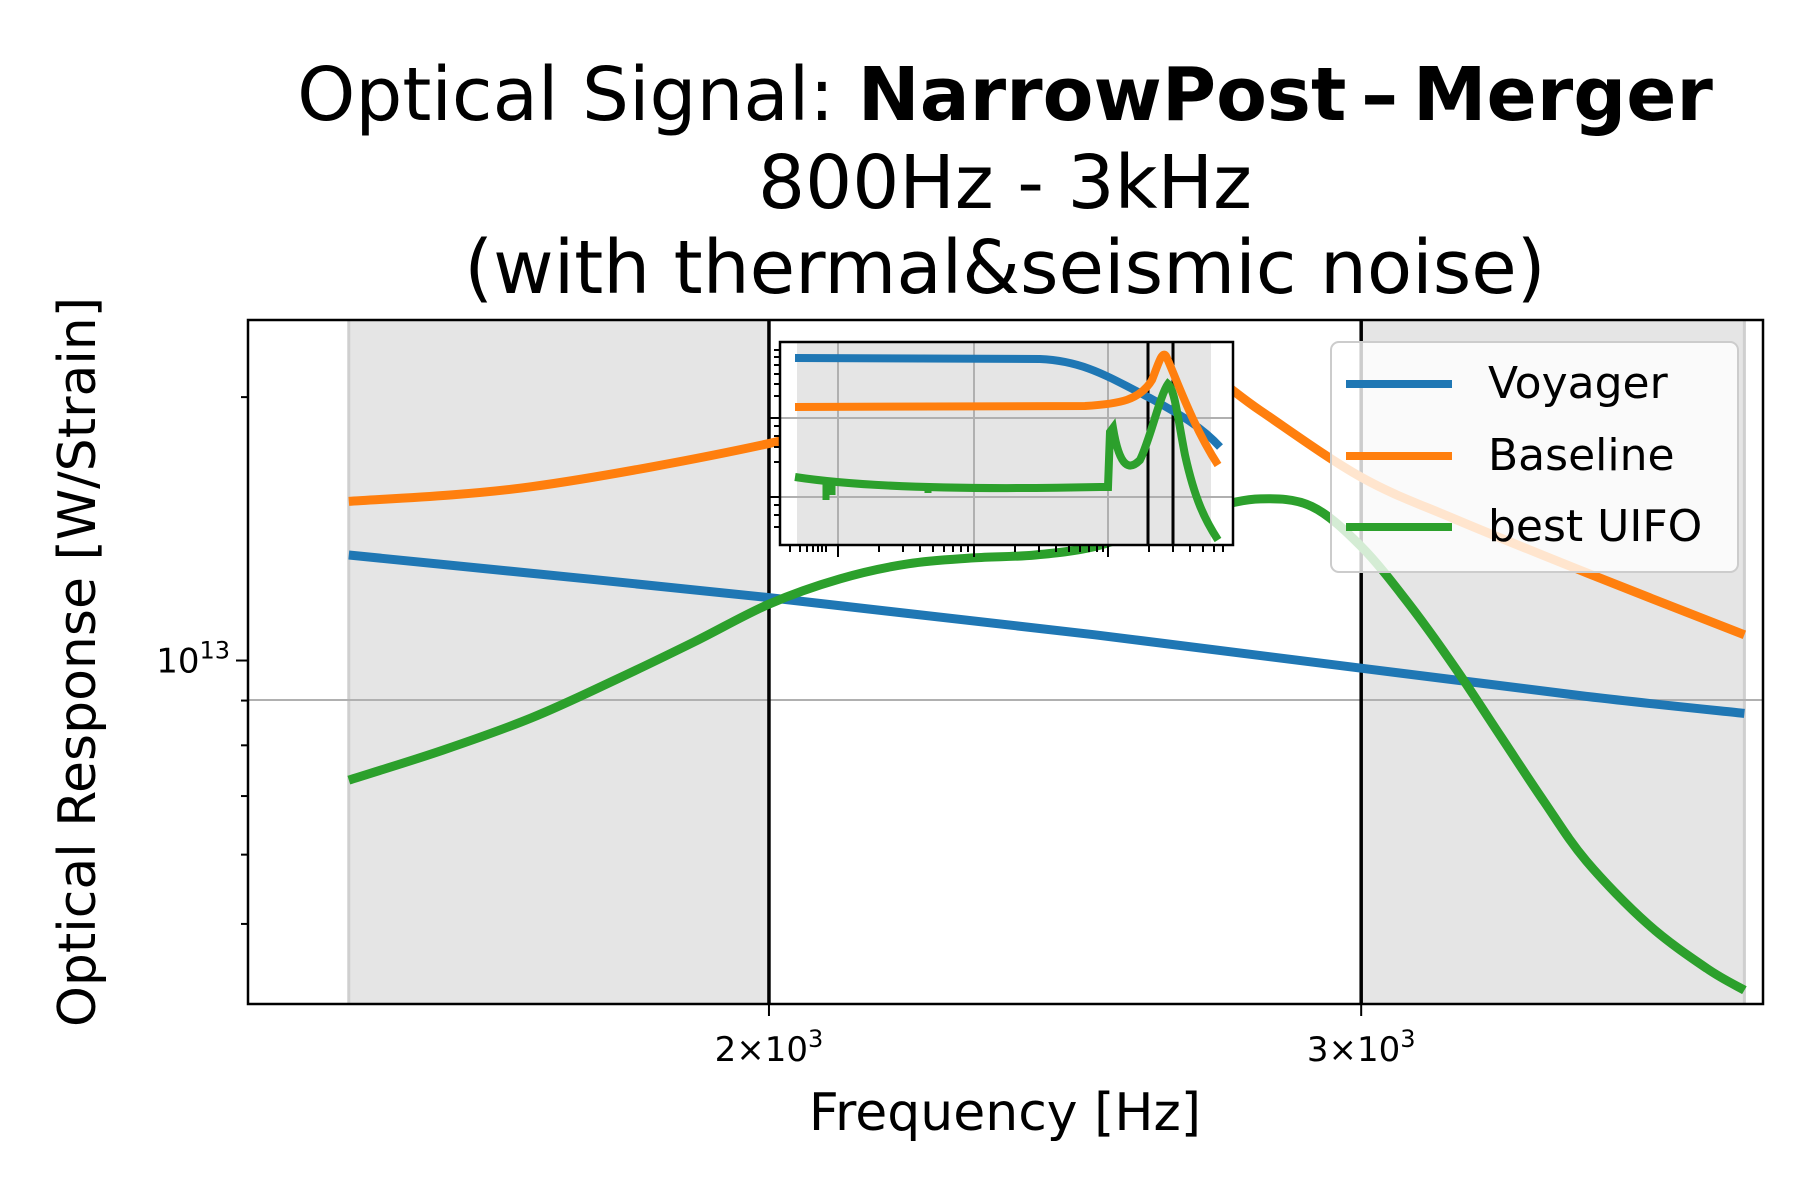  I want to click on inset-shaded-region, so click(1004, 443).